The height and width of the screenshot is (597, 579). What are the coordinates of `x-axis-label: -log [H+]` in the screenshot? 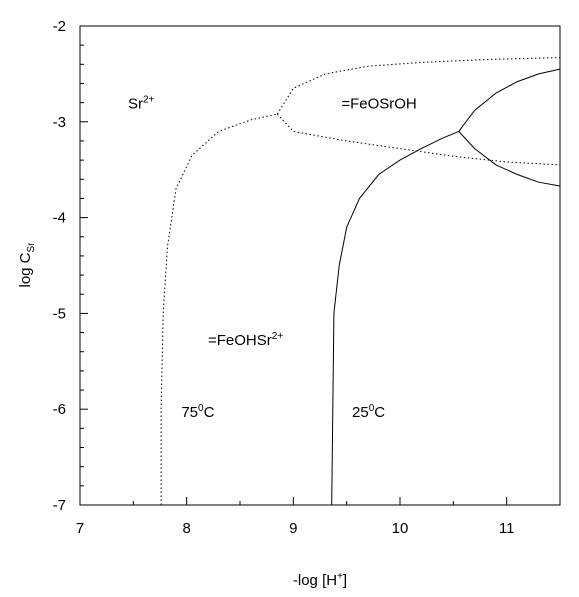 It's located at (320, 580).